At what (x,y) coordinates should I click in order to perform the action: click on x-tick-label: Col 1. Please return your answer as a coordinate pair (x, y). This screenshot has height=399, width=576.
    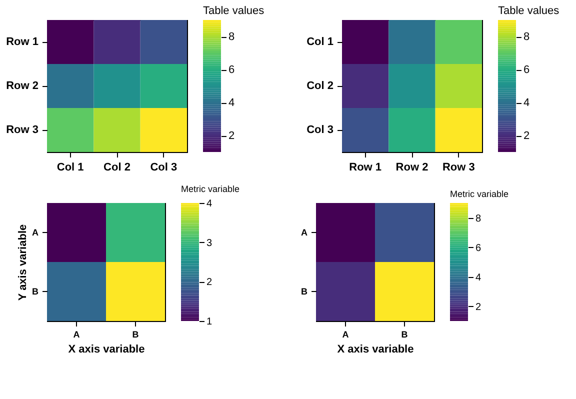
    Looking at the image, I should click on (70, 168).